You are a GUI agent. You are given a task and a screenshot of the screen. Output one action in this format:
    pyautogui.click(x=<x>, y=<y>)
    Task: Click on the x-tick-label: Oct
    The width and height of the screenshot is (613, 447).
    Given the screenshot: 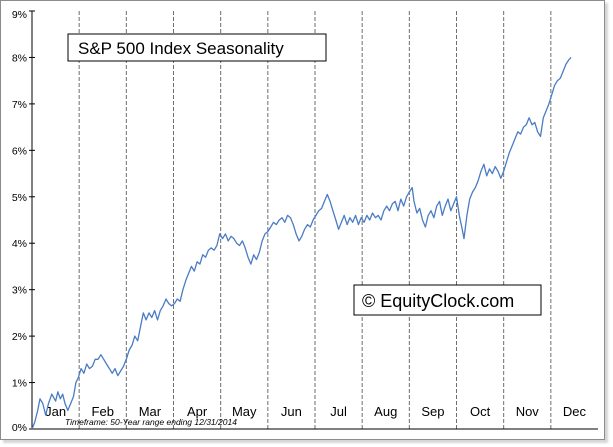 What is the action you would take?
    pyautogui.click(x=480, y=411)
    